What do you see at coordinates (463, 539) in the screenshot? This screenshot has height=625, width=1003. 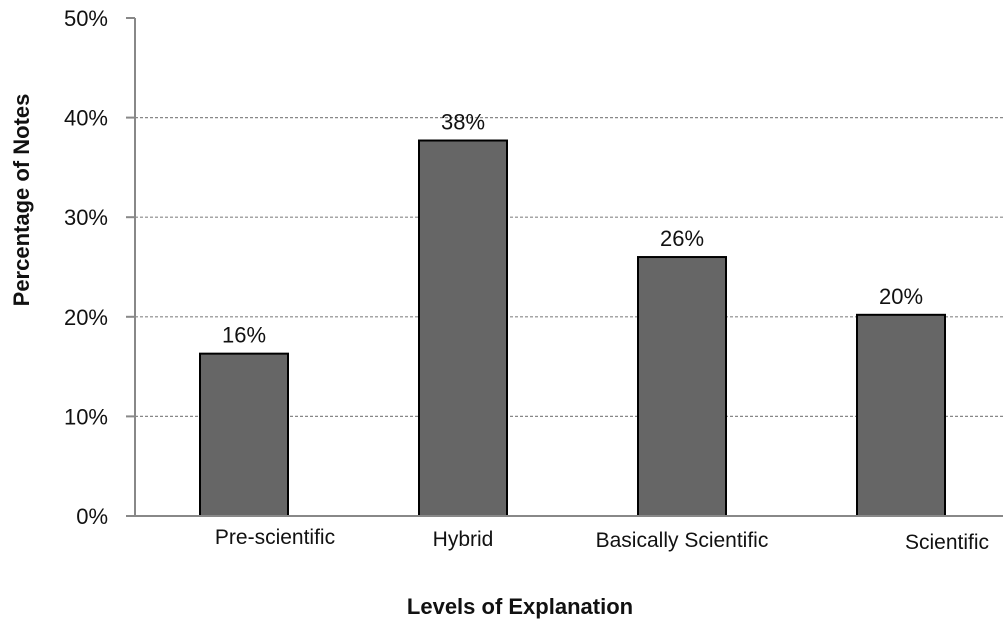 I see `x-category-label: Hybrid` at bounding box center [463, 539].